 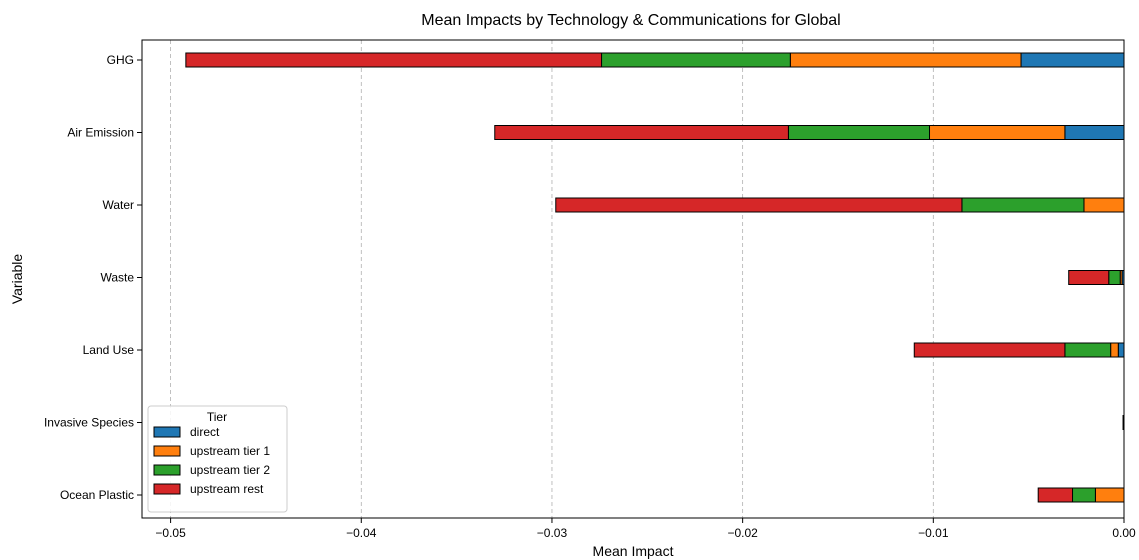 I want to click on legend-label: upstream rest, so click(x=227, y=489).